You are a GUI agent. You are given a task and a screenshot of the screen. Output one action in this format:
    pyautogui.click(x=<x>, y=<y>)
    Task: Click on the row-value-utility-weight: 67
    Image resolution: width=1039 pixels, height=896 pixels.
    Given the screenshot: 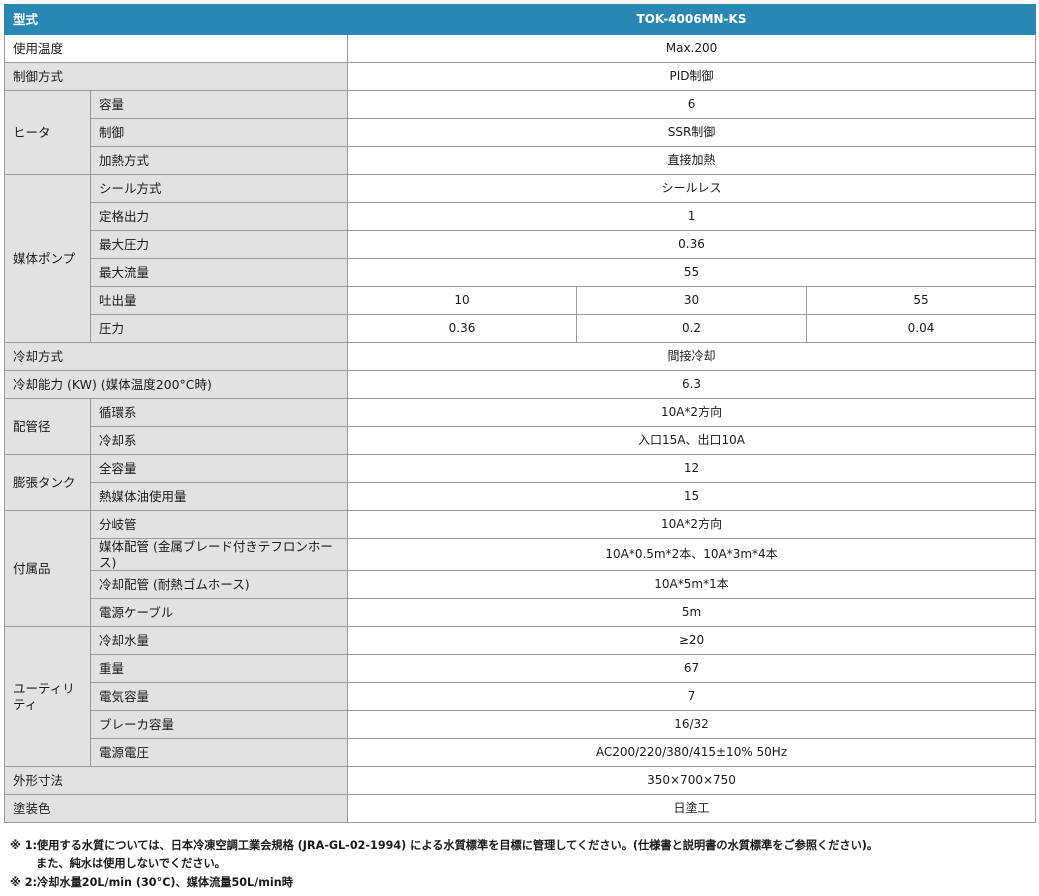 What is the action you would take?
    pyautogui.click(x=692, y=669)
    